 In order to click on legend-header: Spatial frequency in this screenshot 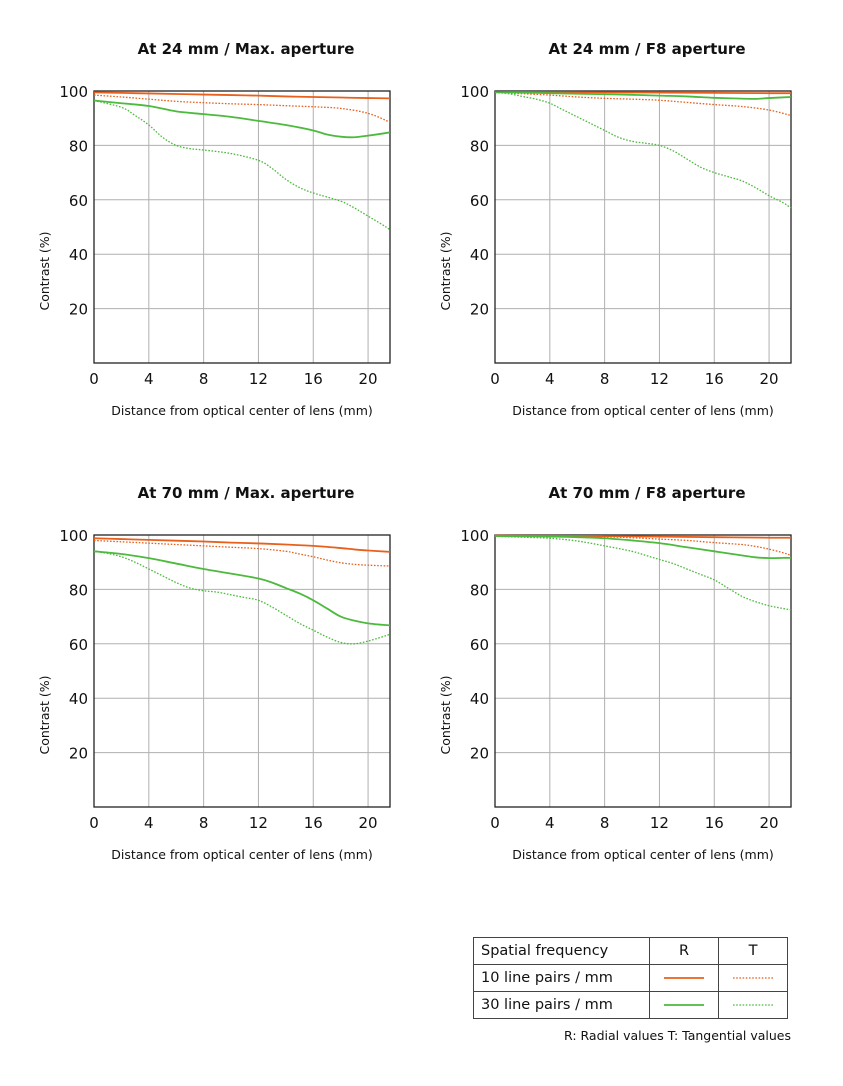, I will do `click(561, 951)`.